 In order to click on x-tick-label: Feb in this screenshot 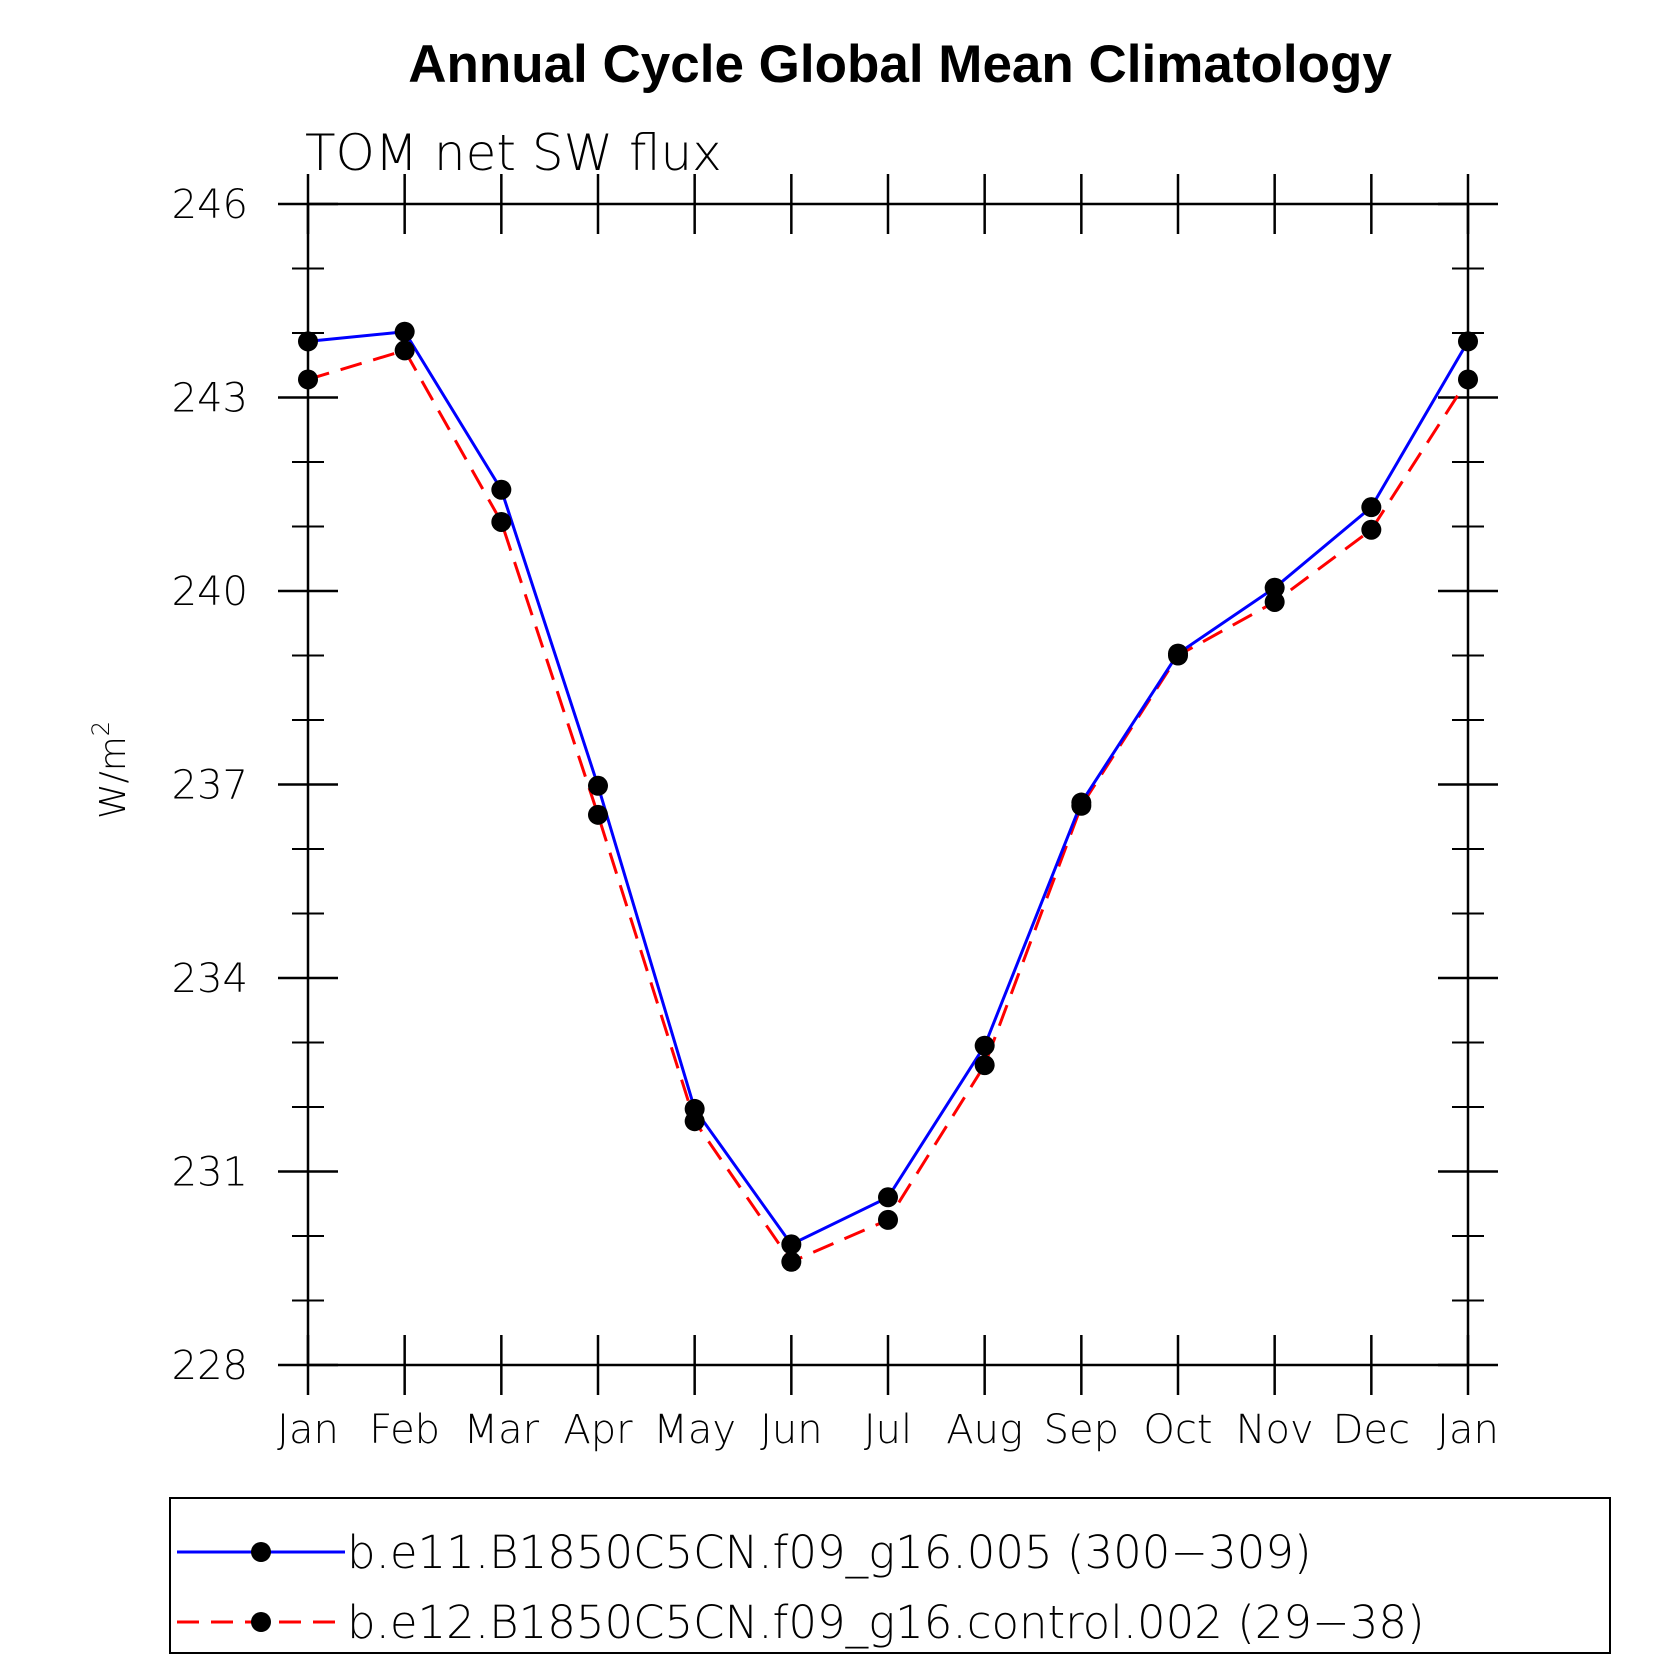, I will do `click(404, 1430)`.